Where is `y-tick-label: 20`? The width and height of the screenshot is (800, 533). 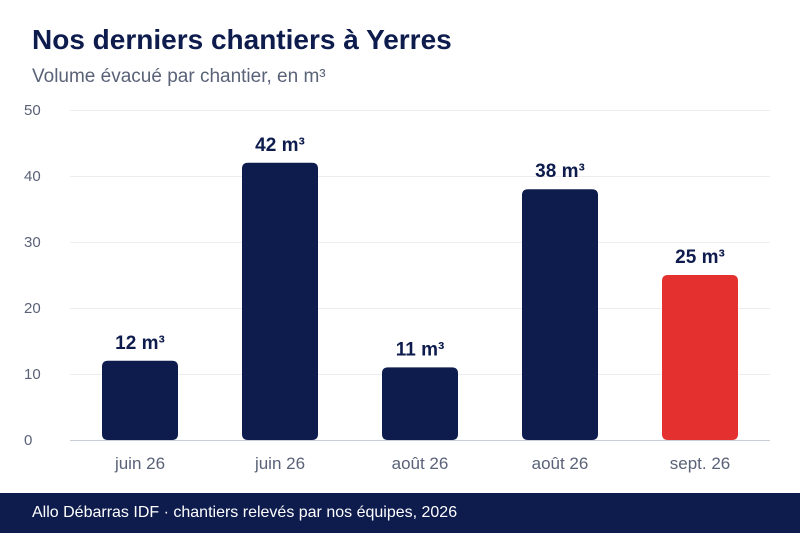 y-tick-label: 20 is located at coordinates (32, 308).